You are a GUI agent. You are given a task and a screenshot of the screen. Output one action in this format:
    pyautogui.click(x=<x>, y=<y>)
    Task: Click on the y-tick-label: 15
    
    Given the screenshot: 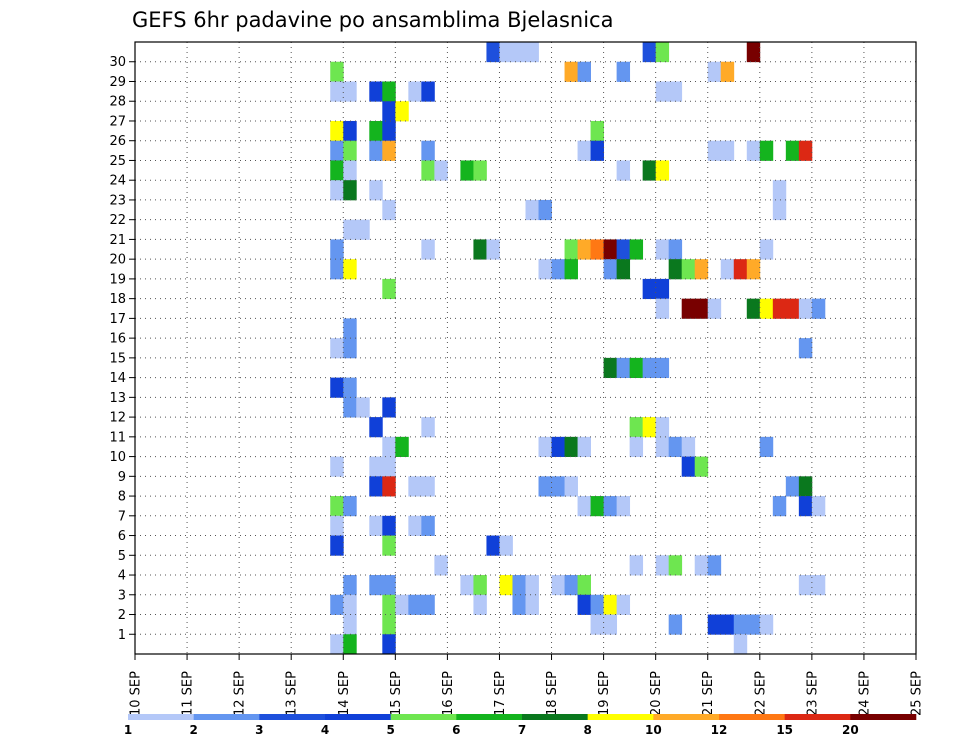 What is the action you would take?
    pyautogui.click(x=117, y=358)
    